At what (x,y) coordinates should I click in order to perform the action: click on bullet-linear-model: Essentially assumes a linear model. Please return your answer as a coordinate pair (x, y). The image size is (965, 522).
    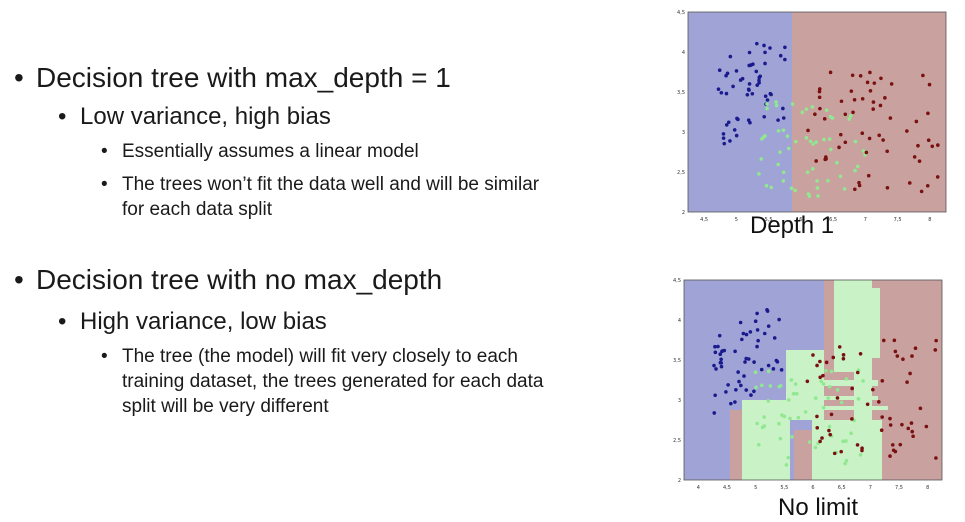
    Looking at the image, I should click on (270, 151).